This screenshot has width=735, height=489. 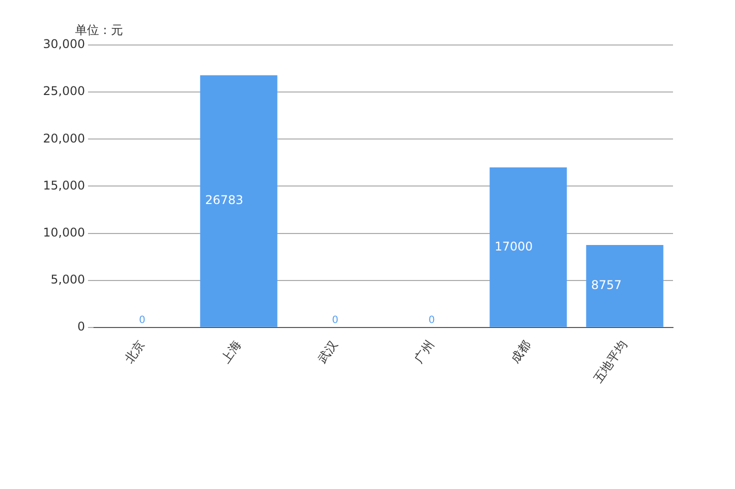 I want to click on x-tick-label: 上海, so click(x=231, y=352).